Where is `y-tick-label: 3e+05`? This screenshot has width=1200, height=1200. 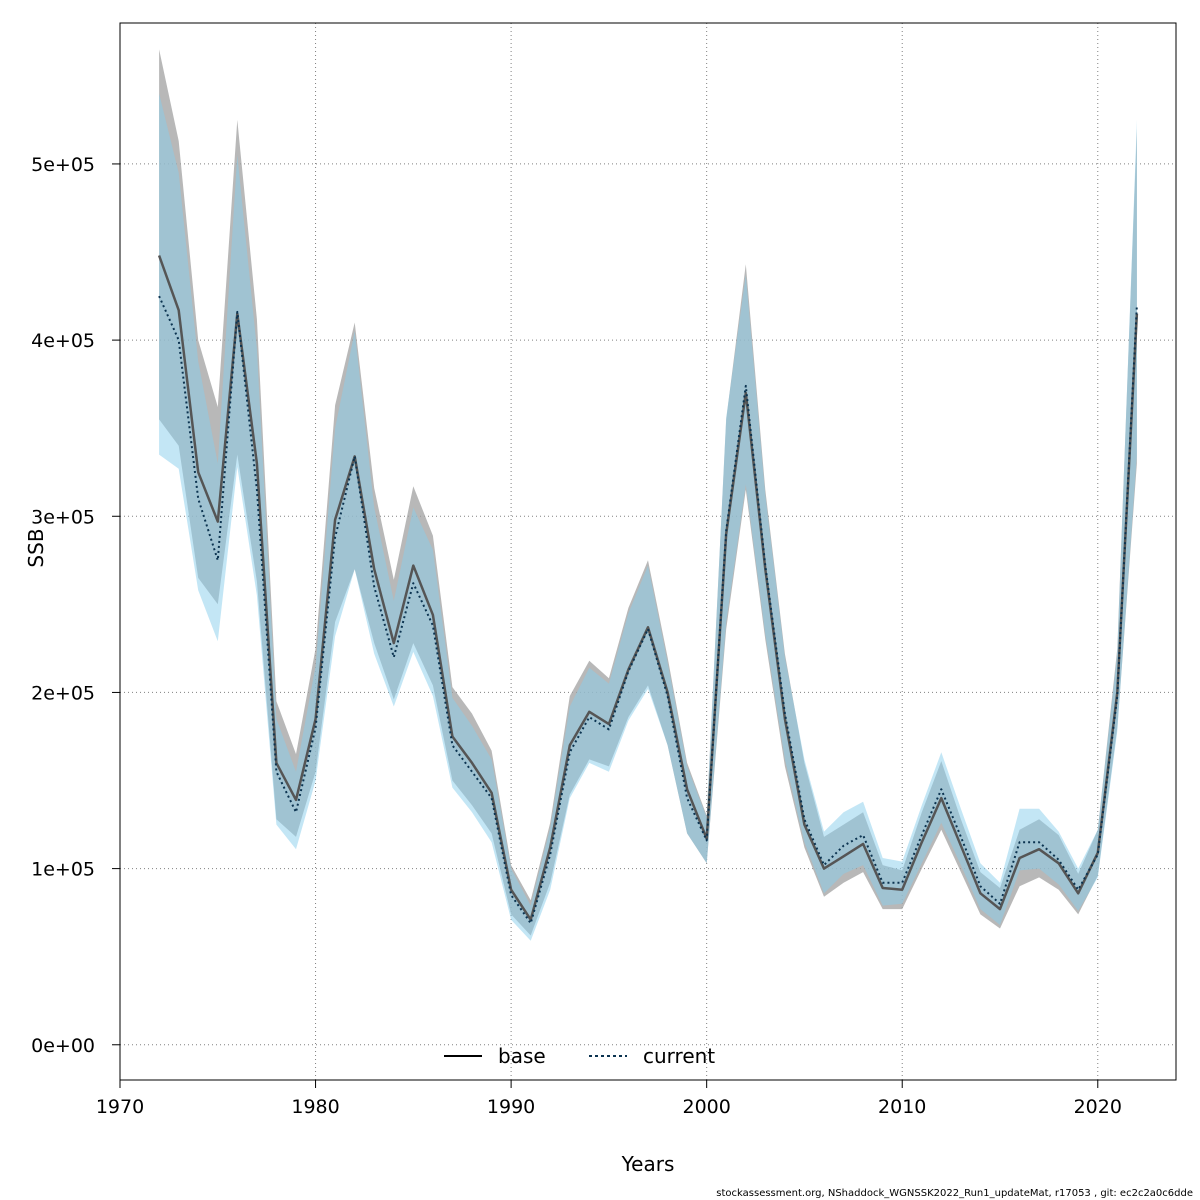 y-tick-label: 3e+05 is located at coordinates (63, 517).